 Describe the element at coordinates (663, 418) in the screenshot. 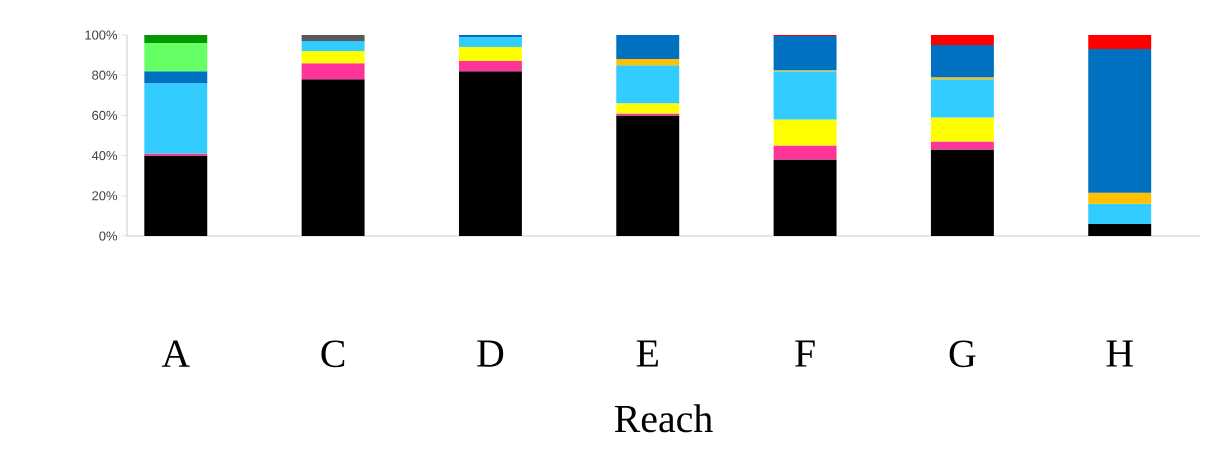

I see `x-axis-title: Reach` at that location.